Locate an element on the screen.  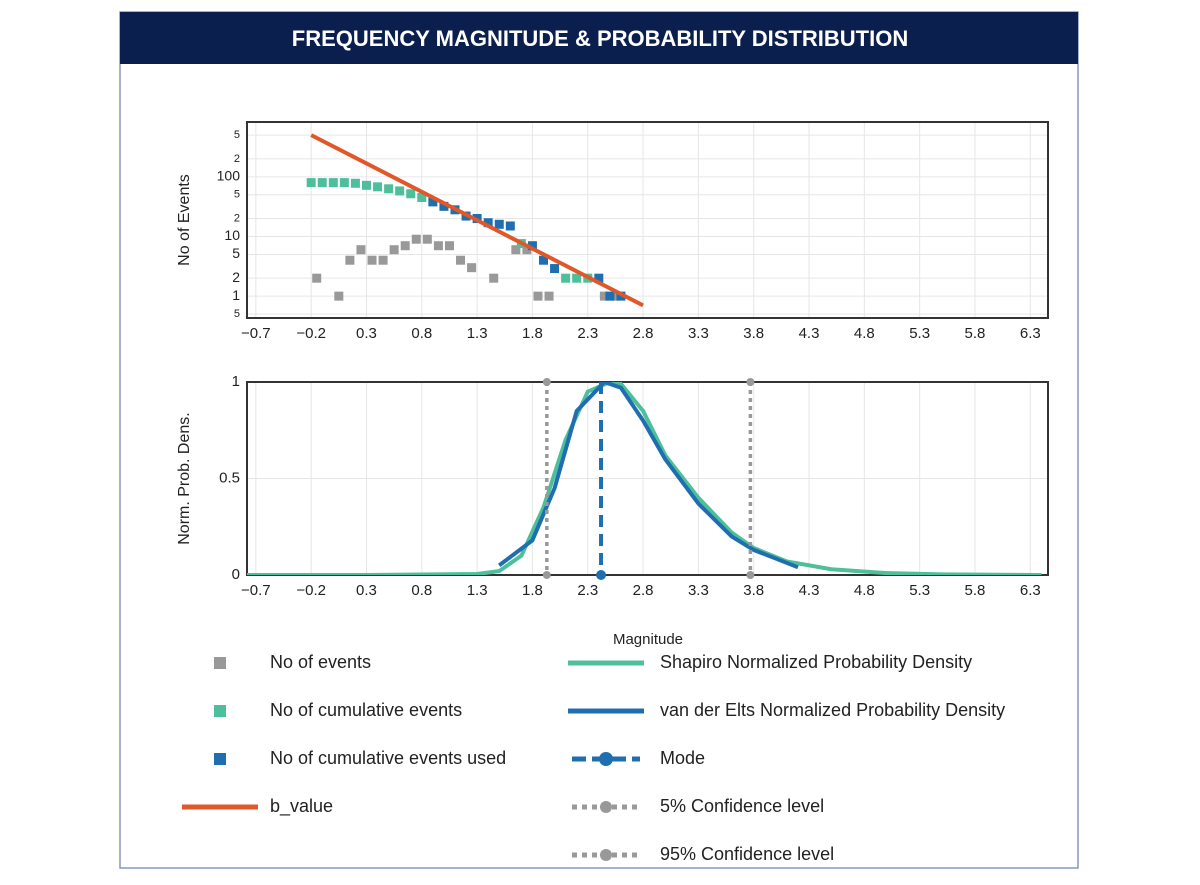
x-tick-label: −0.7 is located at coordinates (256, 590).